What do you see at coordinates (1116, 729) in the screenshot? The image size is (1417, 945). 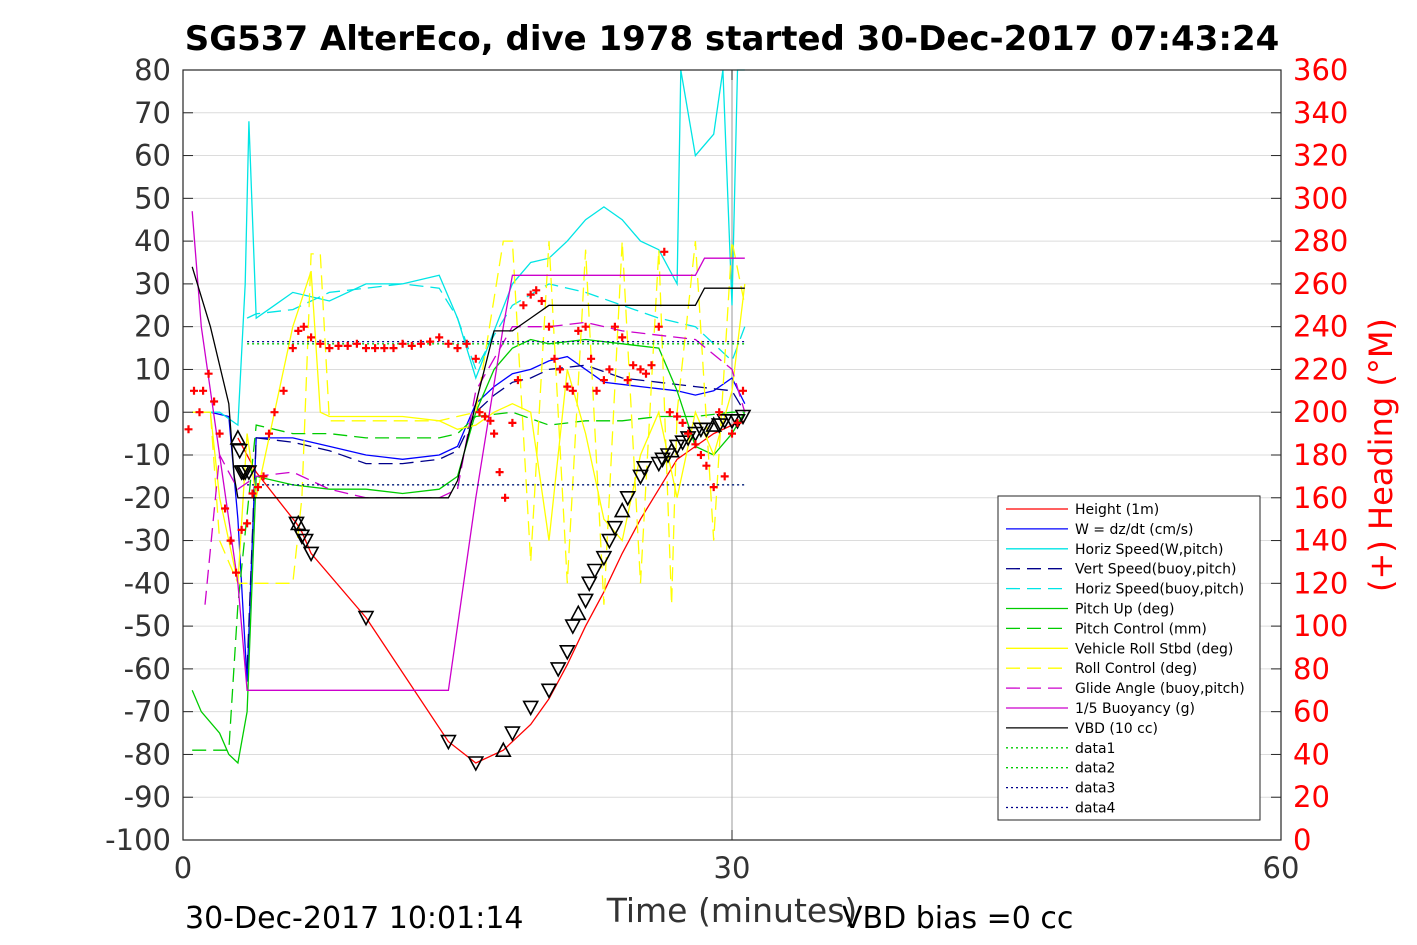 I see `legend-label: VBD (10 cc)` at bounding box center [1116, 729].